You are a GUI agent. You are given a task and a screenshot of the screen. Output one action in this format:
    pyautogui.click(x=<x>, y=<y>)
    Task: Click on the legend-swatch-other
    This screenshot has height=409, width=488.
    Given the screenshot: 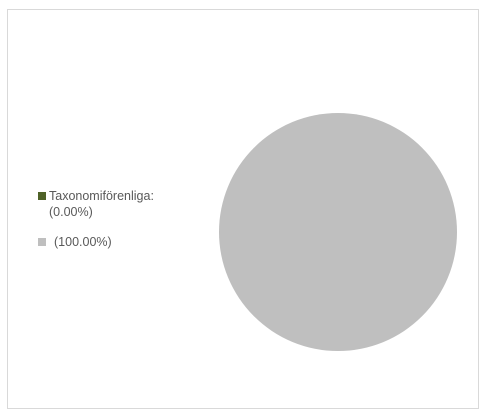 What is the action you would take?
    pyautogui.click(x=42, y=242)
    